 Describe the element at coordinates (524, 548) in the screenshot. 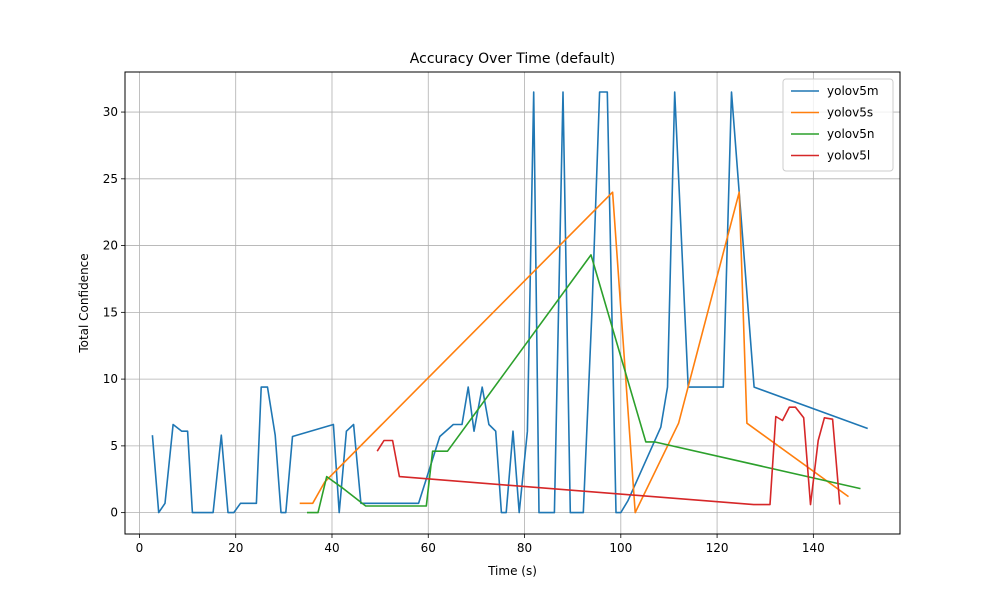

I see `x-tick-label: 80` at that location.